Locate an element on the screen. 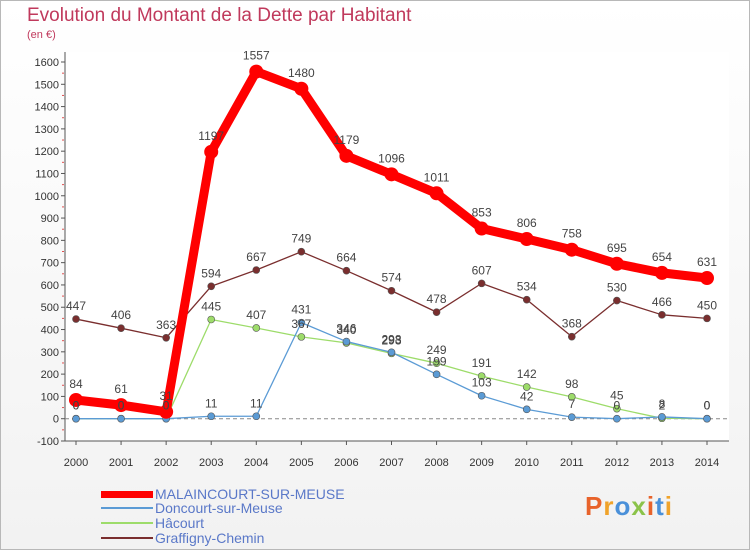 The width and height of the screenshot is (750, 550). data-label: 298 is located at coordinates (391, 339).